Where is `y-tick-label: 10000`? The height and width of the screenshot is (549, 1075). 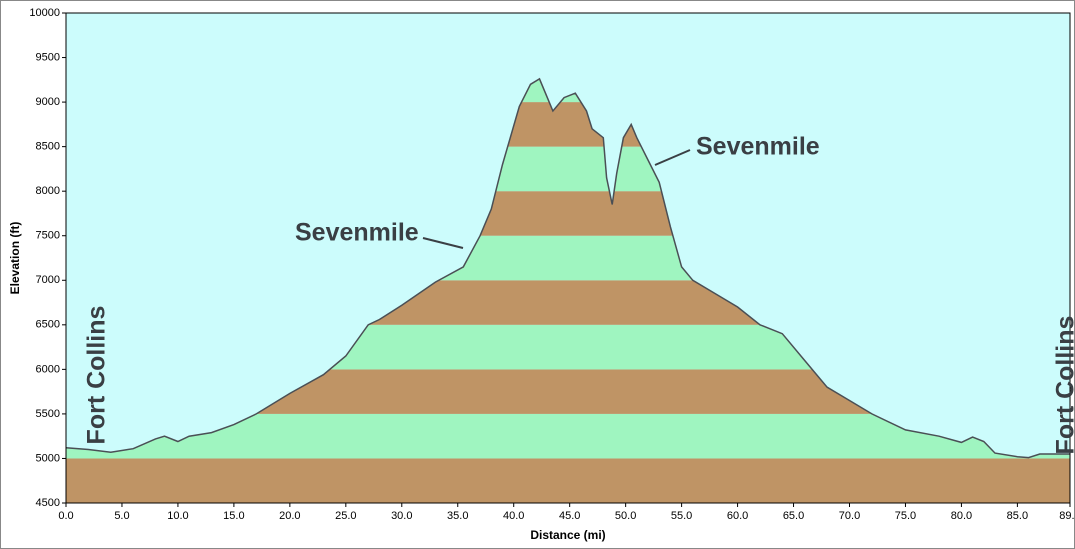 y-tick-label: 10000 is located at coordinates (44, 13).